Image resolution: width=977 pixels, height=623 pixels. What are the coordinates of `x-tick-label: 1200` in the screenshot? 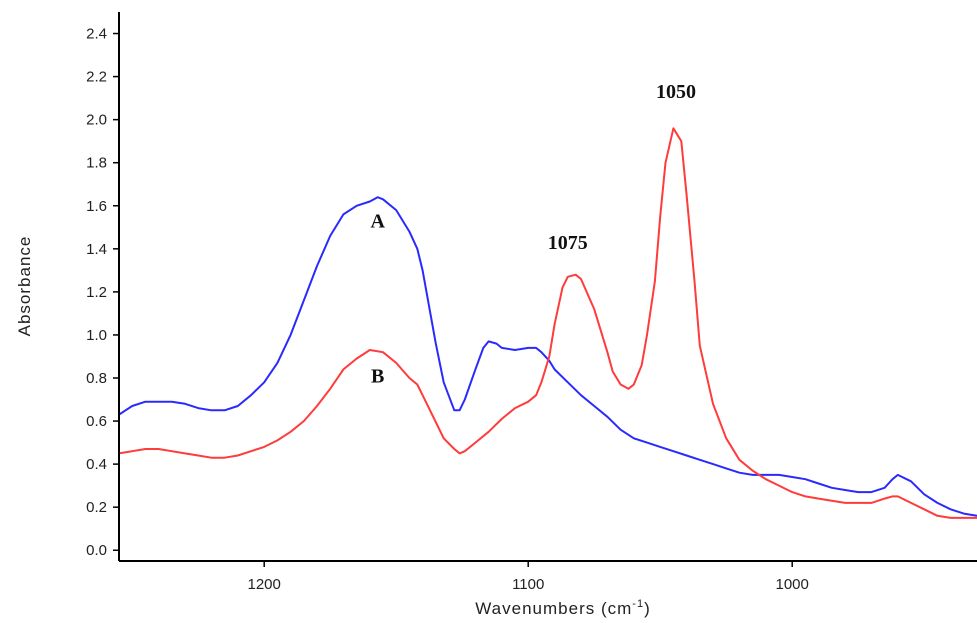 It's located at (264, 584).